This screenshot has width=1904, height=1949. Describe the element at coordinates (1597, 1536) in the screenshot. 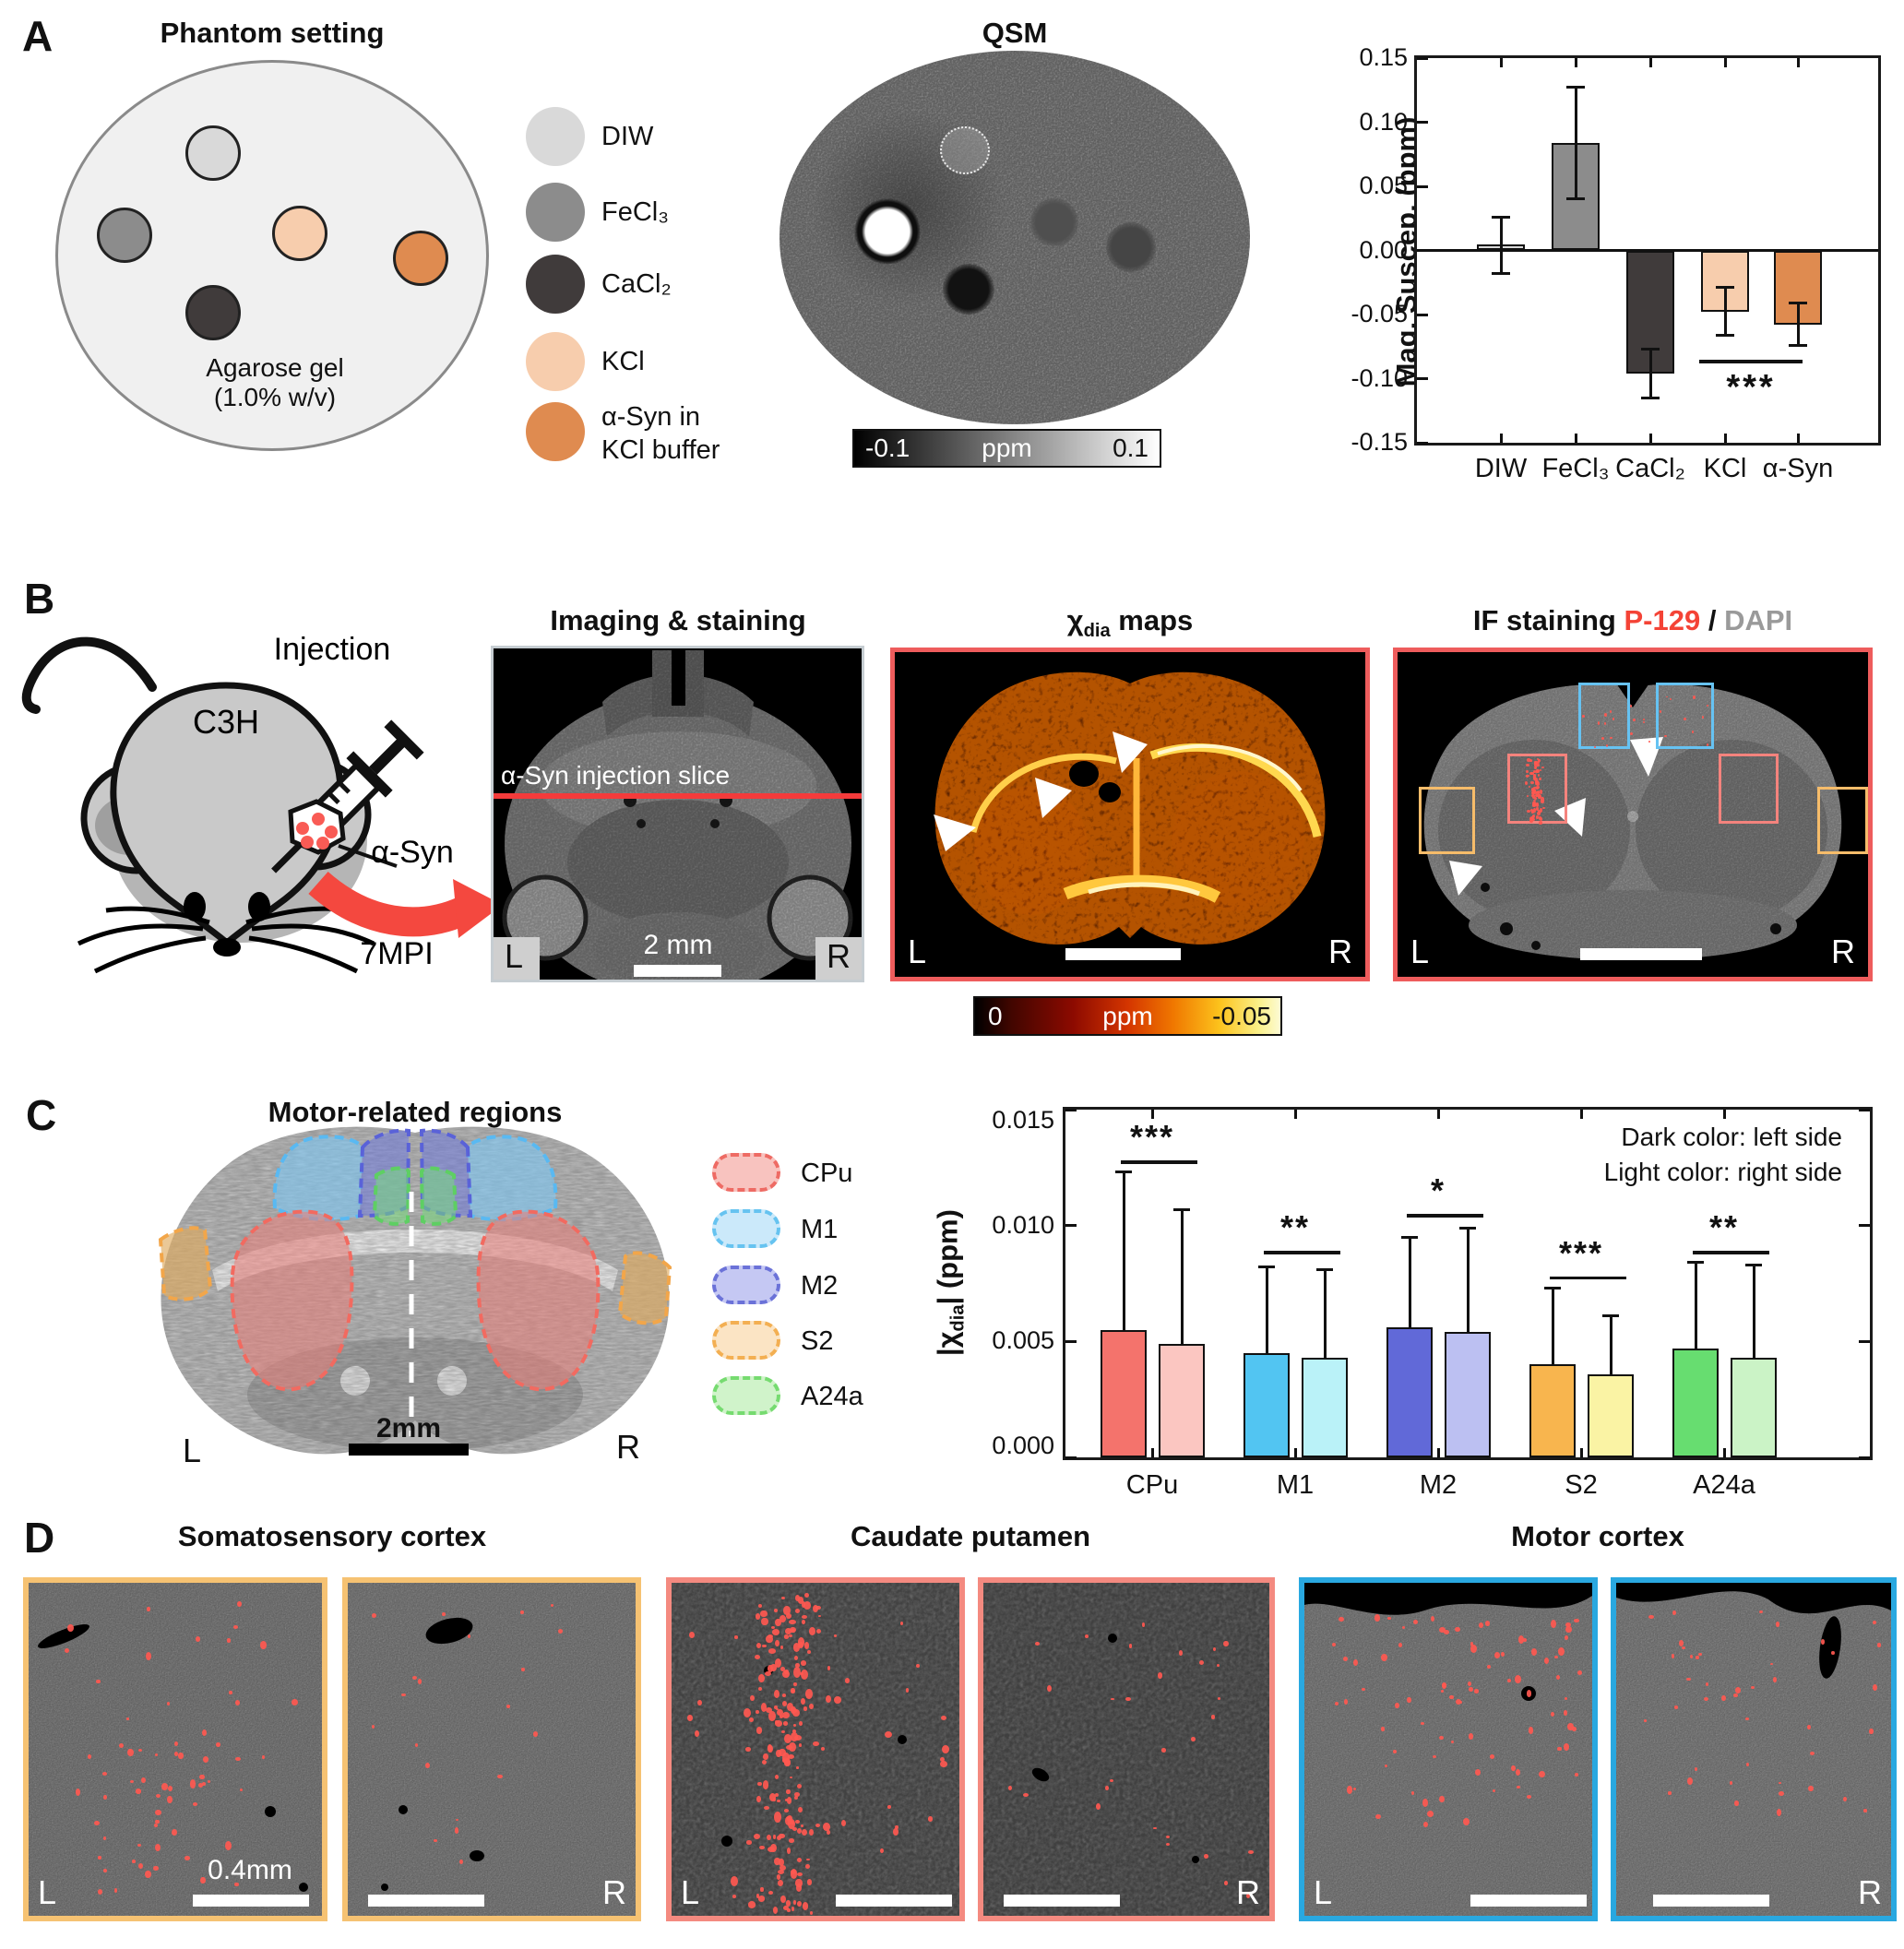

I see `motor-cortex-title: Motor cortex` at that location.